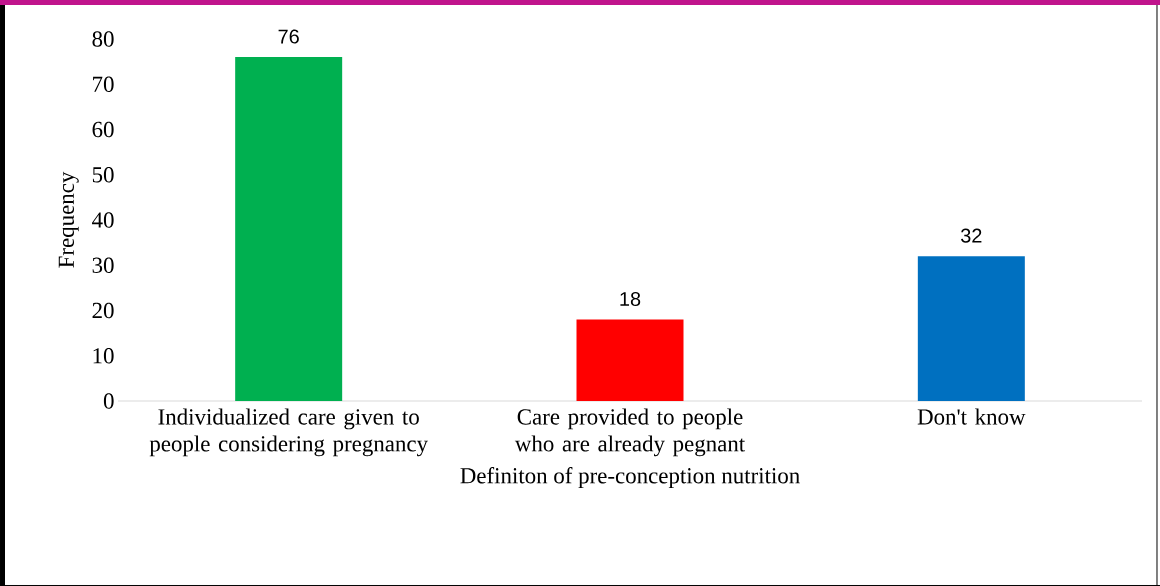  What do you see at coordinates (630, 478) in the screenshot?
I see `x-axis-title: Definiton of pre-conception nutrition` at bounding box center [630, 478].